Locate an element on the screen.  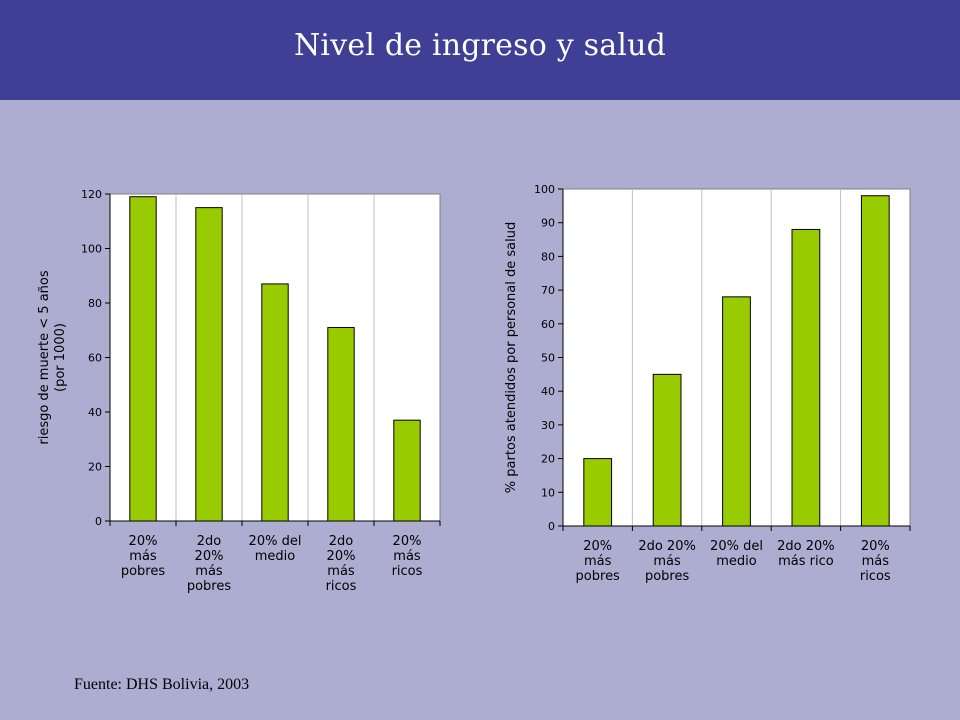
source-note: Fuente: DHS Bolivia, 2003 is located at coordinates (162, 684).